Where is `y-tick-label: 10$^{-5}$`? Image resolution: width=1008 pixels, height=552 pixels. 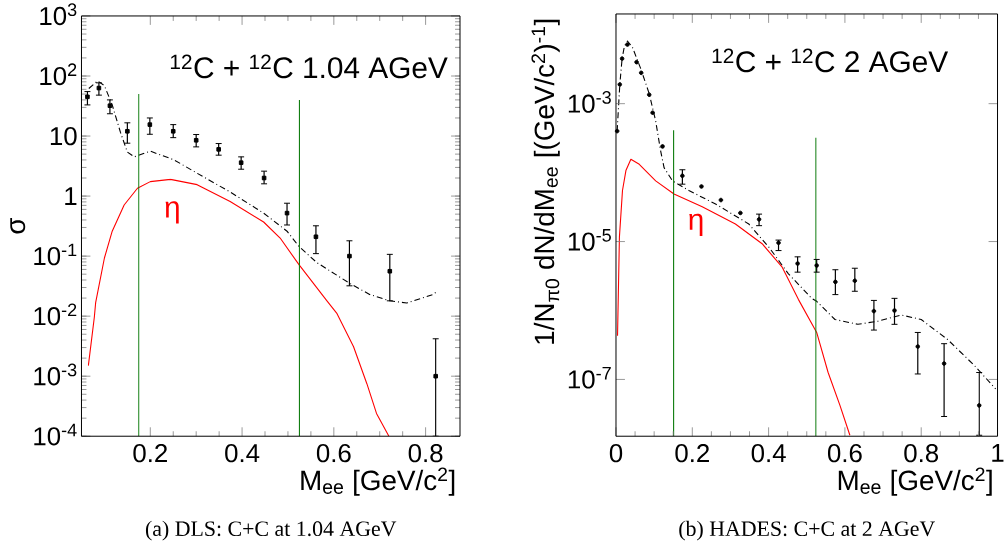 y-tick-label: 10$^{-5}$ is located at coordinates (589, 239).